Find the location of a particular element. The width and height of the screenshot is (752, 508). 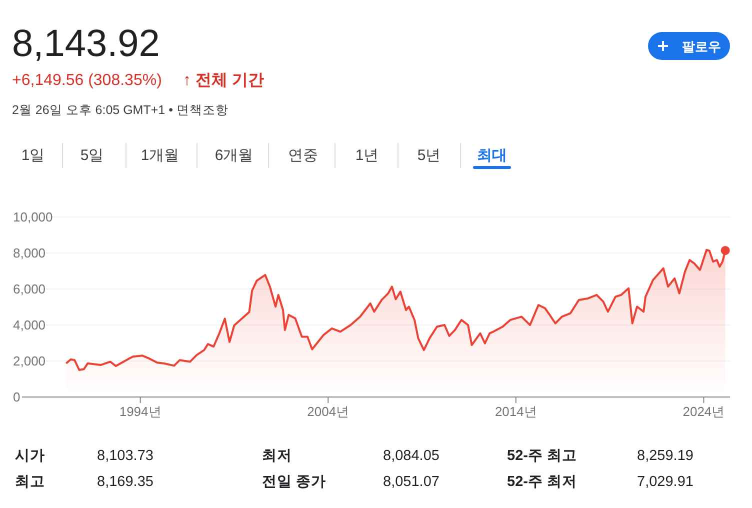

text: 8,084.05 is located at coordinates (411, 456).